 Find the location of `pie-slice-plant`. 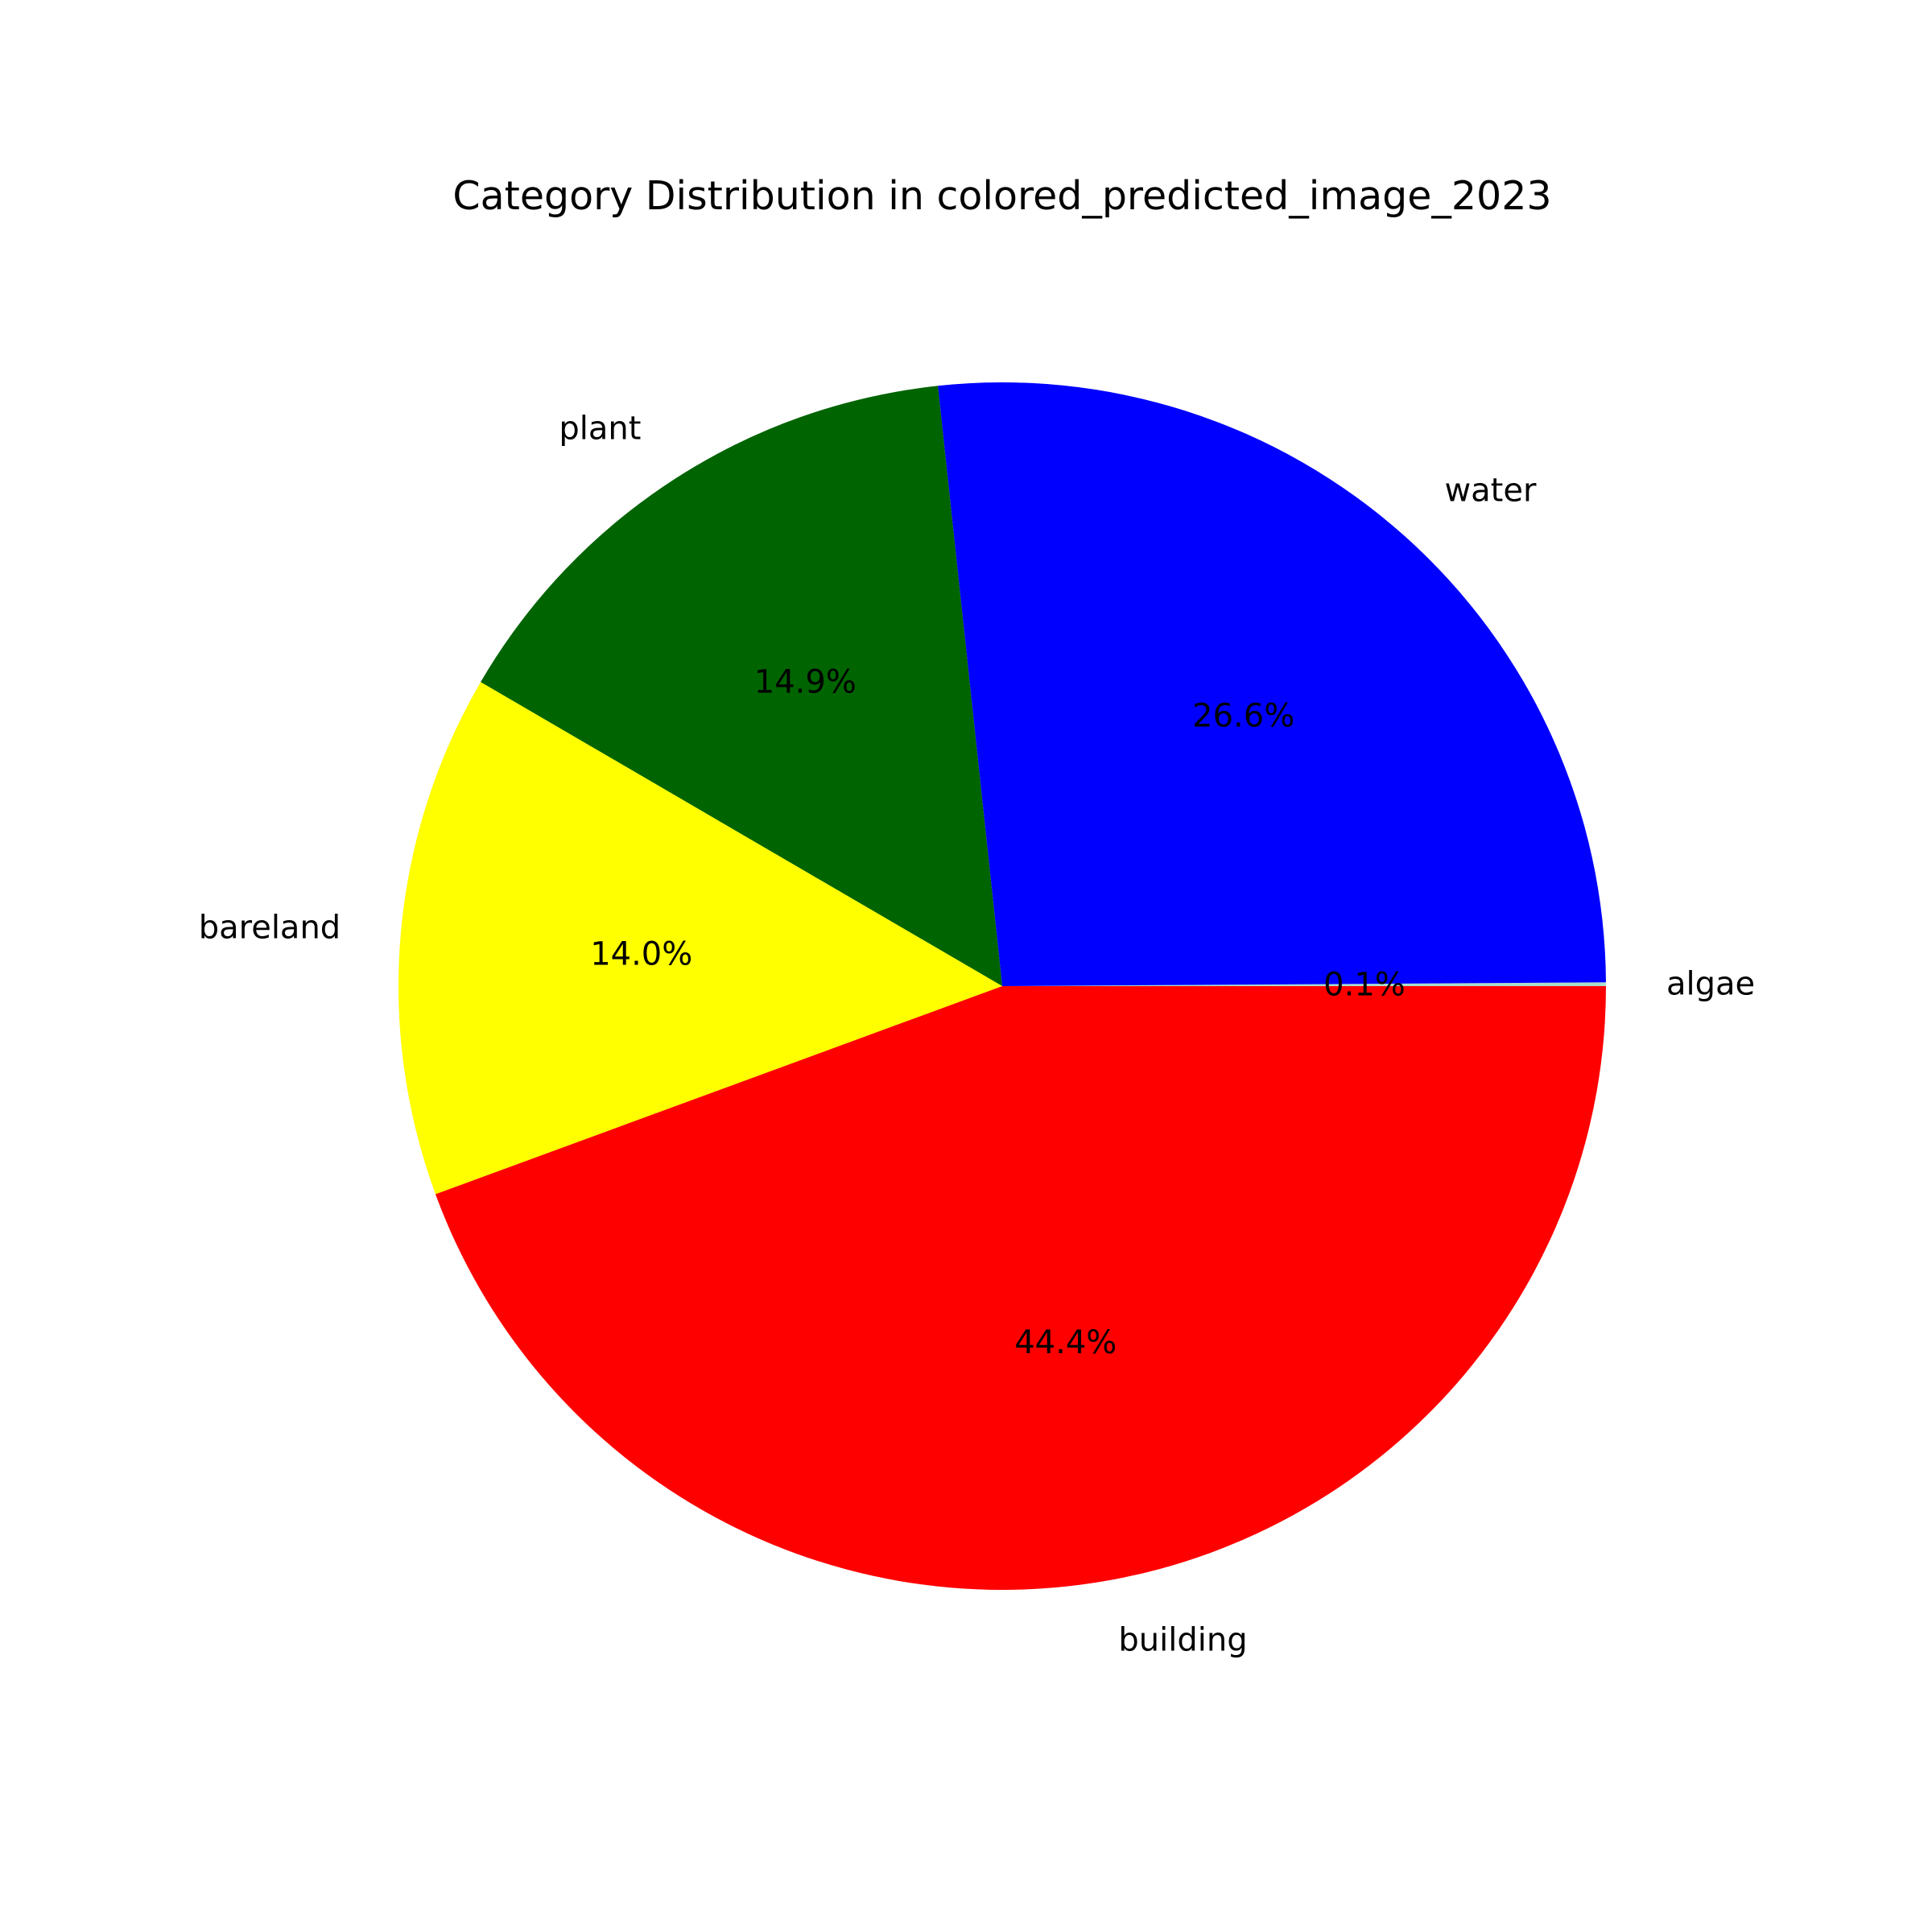

pie-slice-plant is located at coordinates (741, 686).